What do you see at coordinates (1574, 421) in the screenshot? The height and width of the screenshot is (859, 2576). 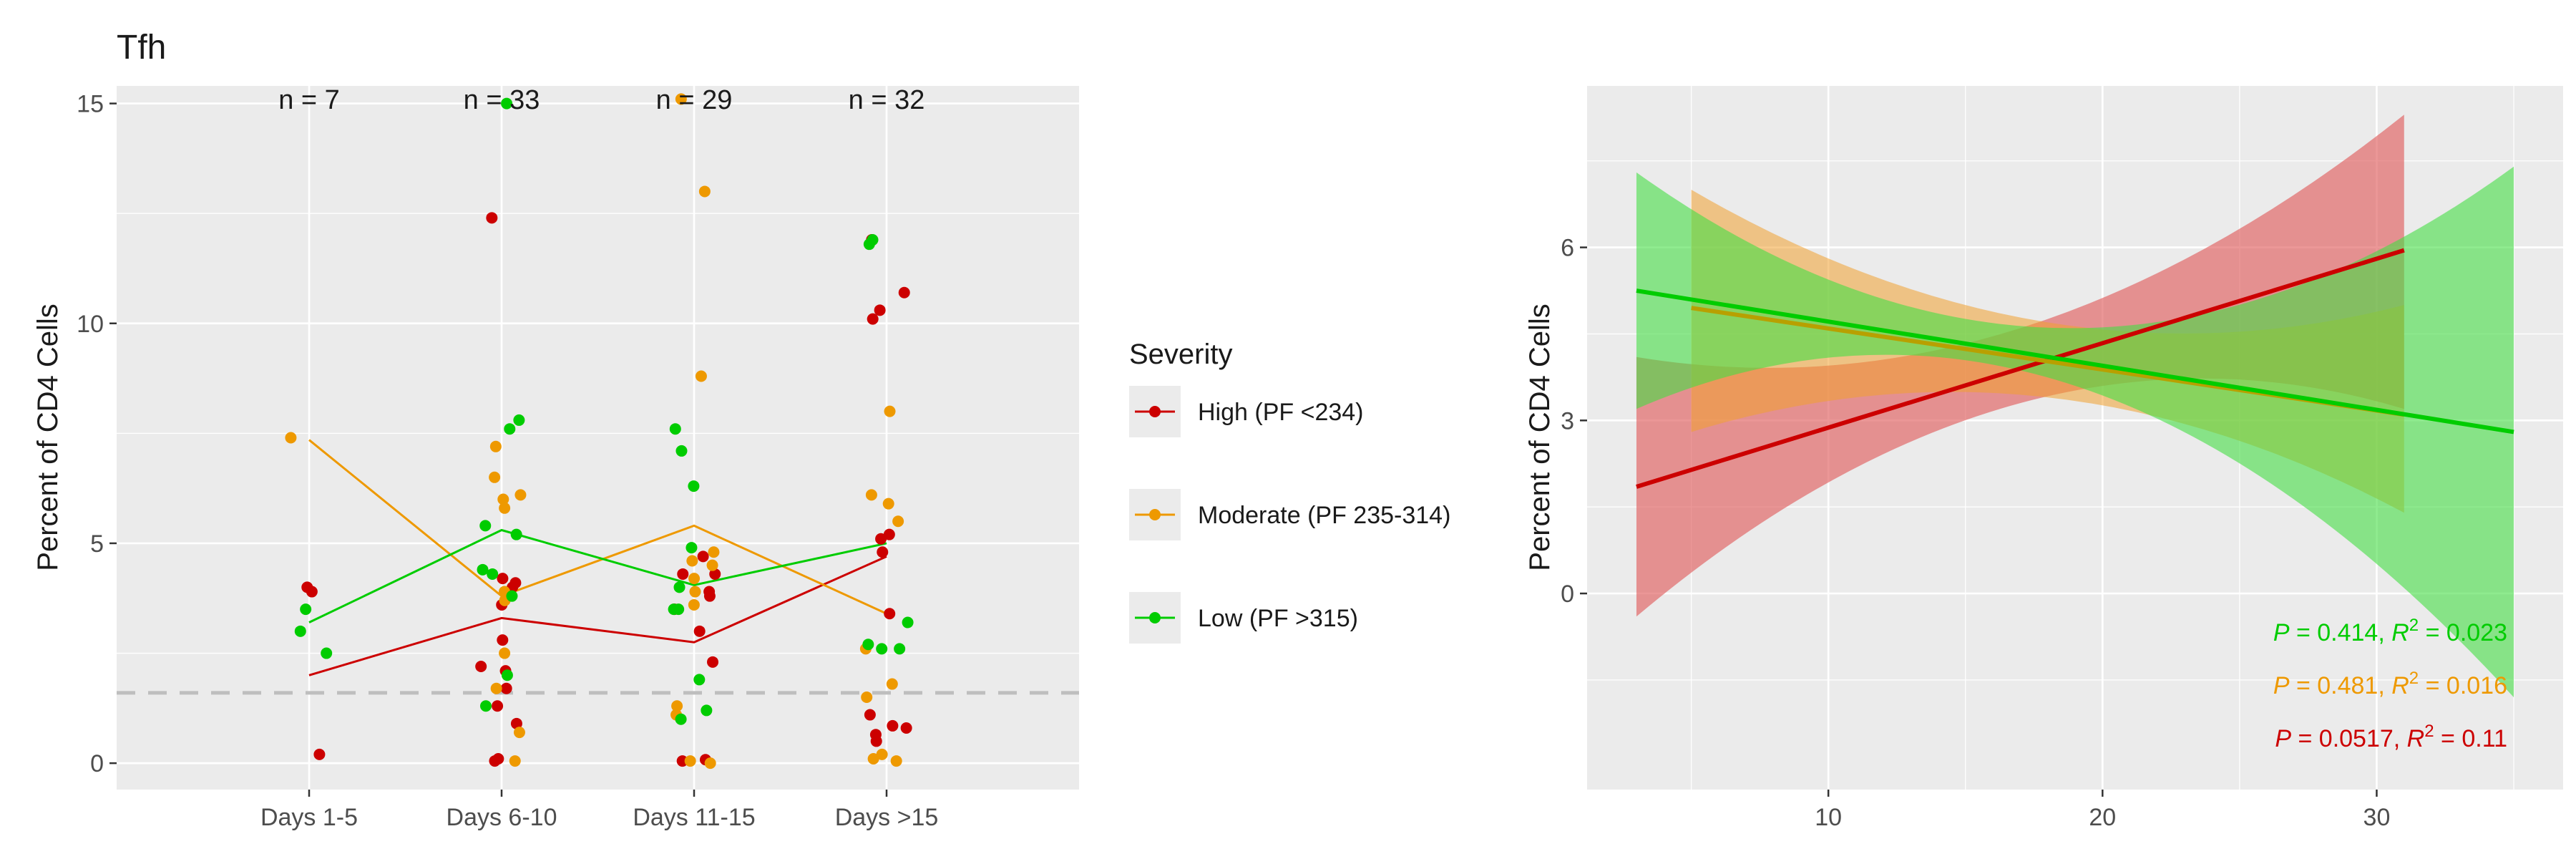 I see `y-tick-labels: 0 3 6` at bounding box center [1574, 421].